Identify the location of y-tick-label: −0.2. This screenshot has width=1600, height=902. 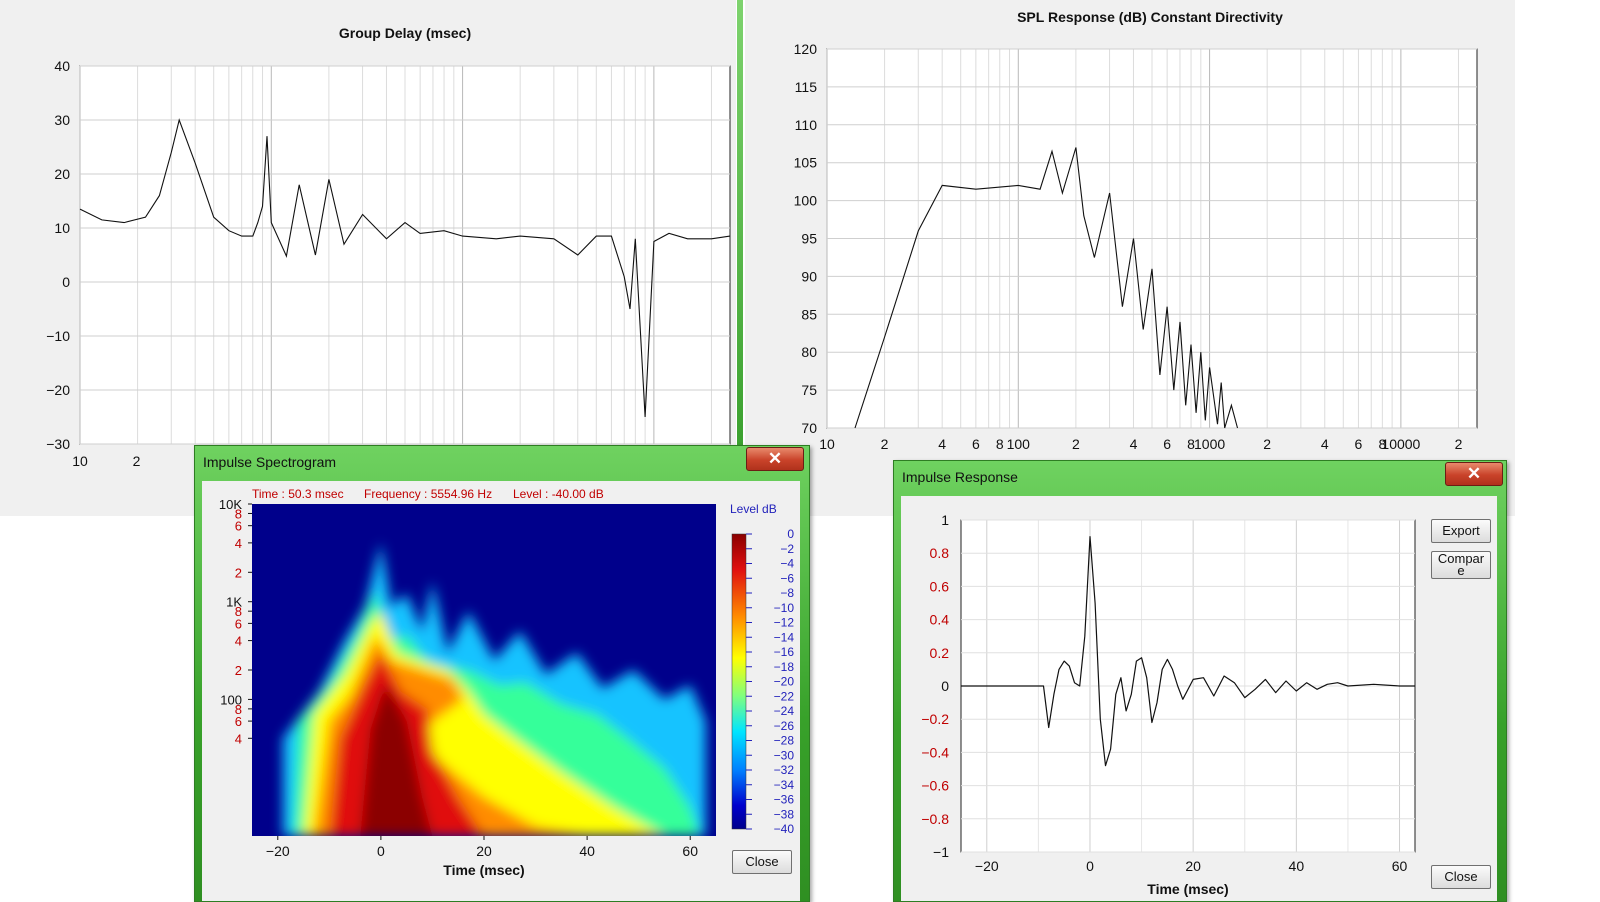
(935, 719).